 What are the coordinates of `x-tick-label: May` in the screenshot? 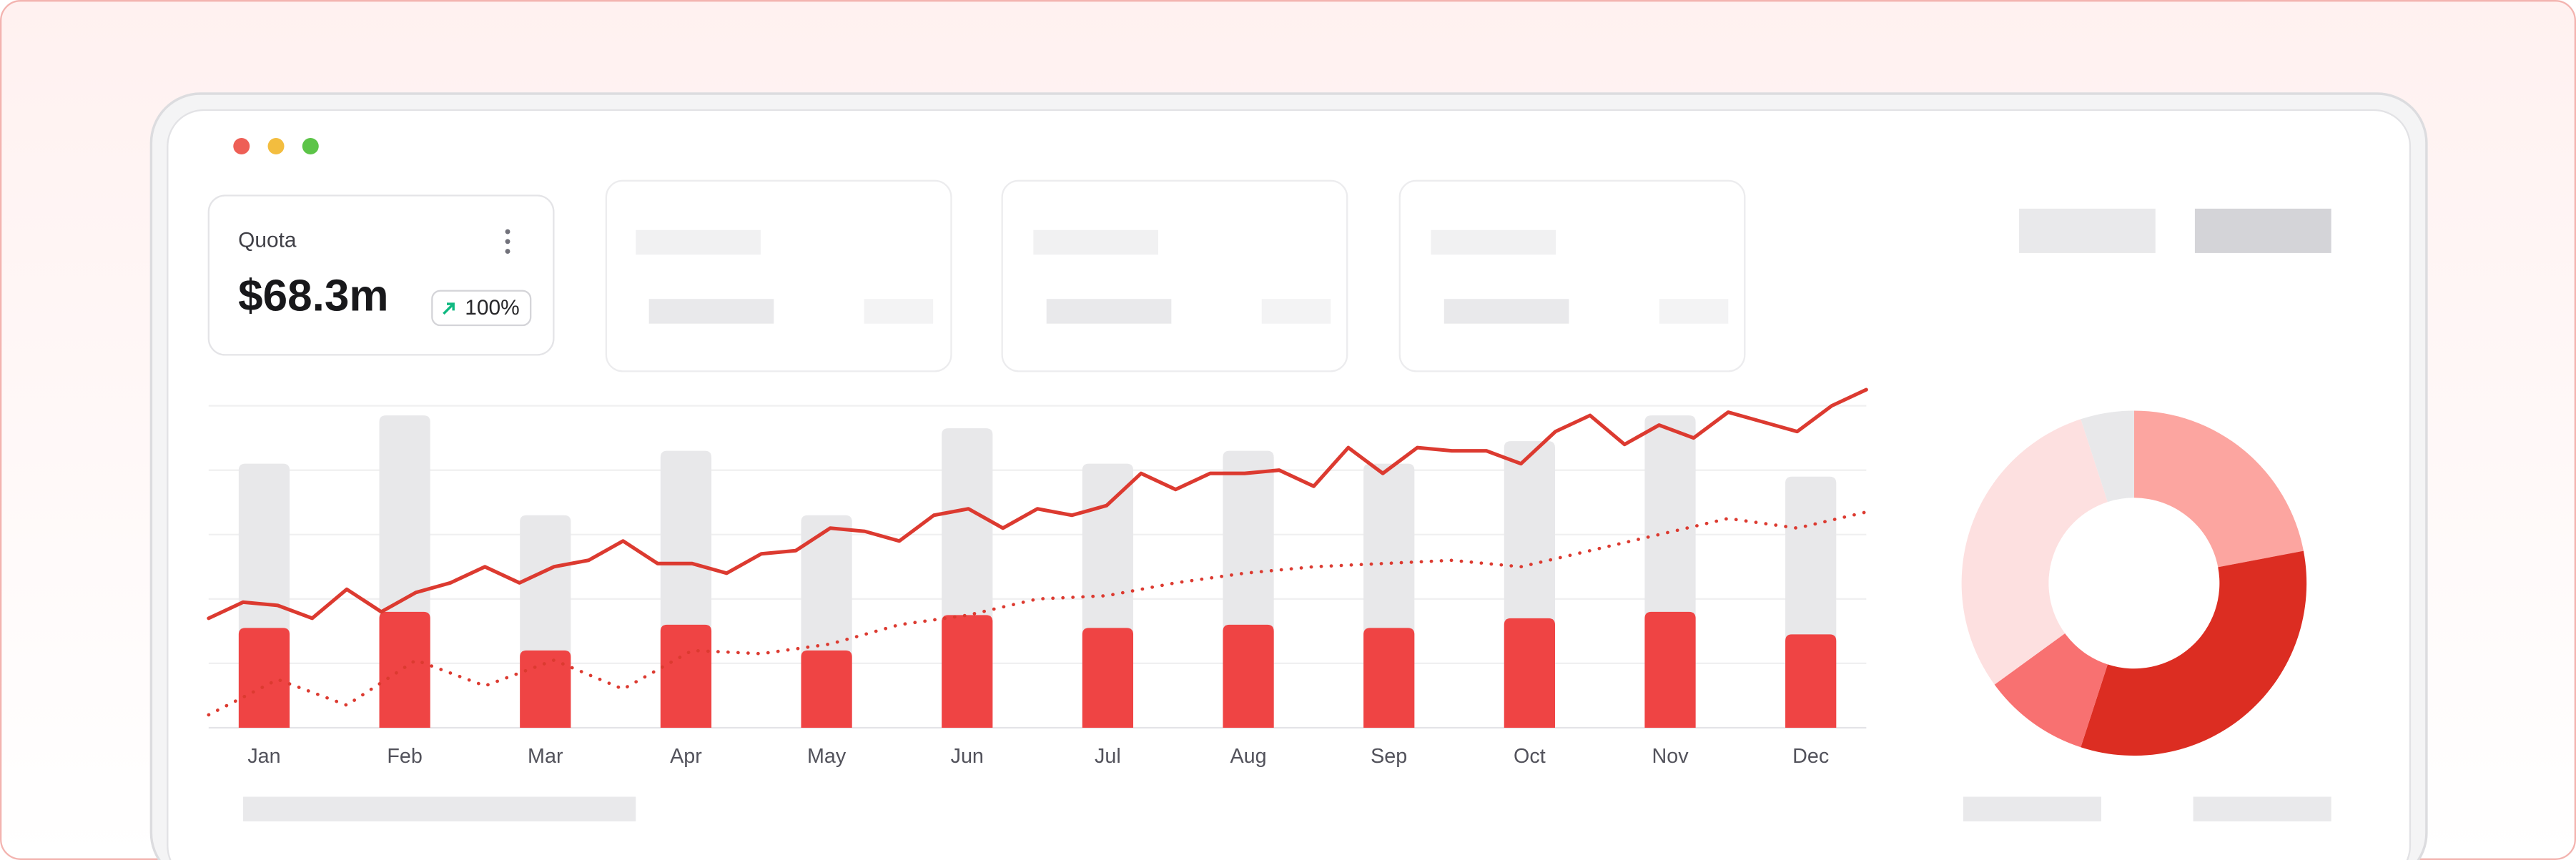 It's located at (827, 756).